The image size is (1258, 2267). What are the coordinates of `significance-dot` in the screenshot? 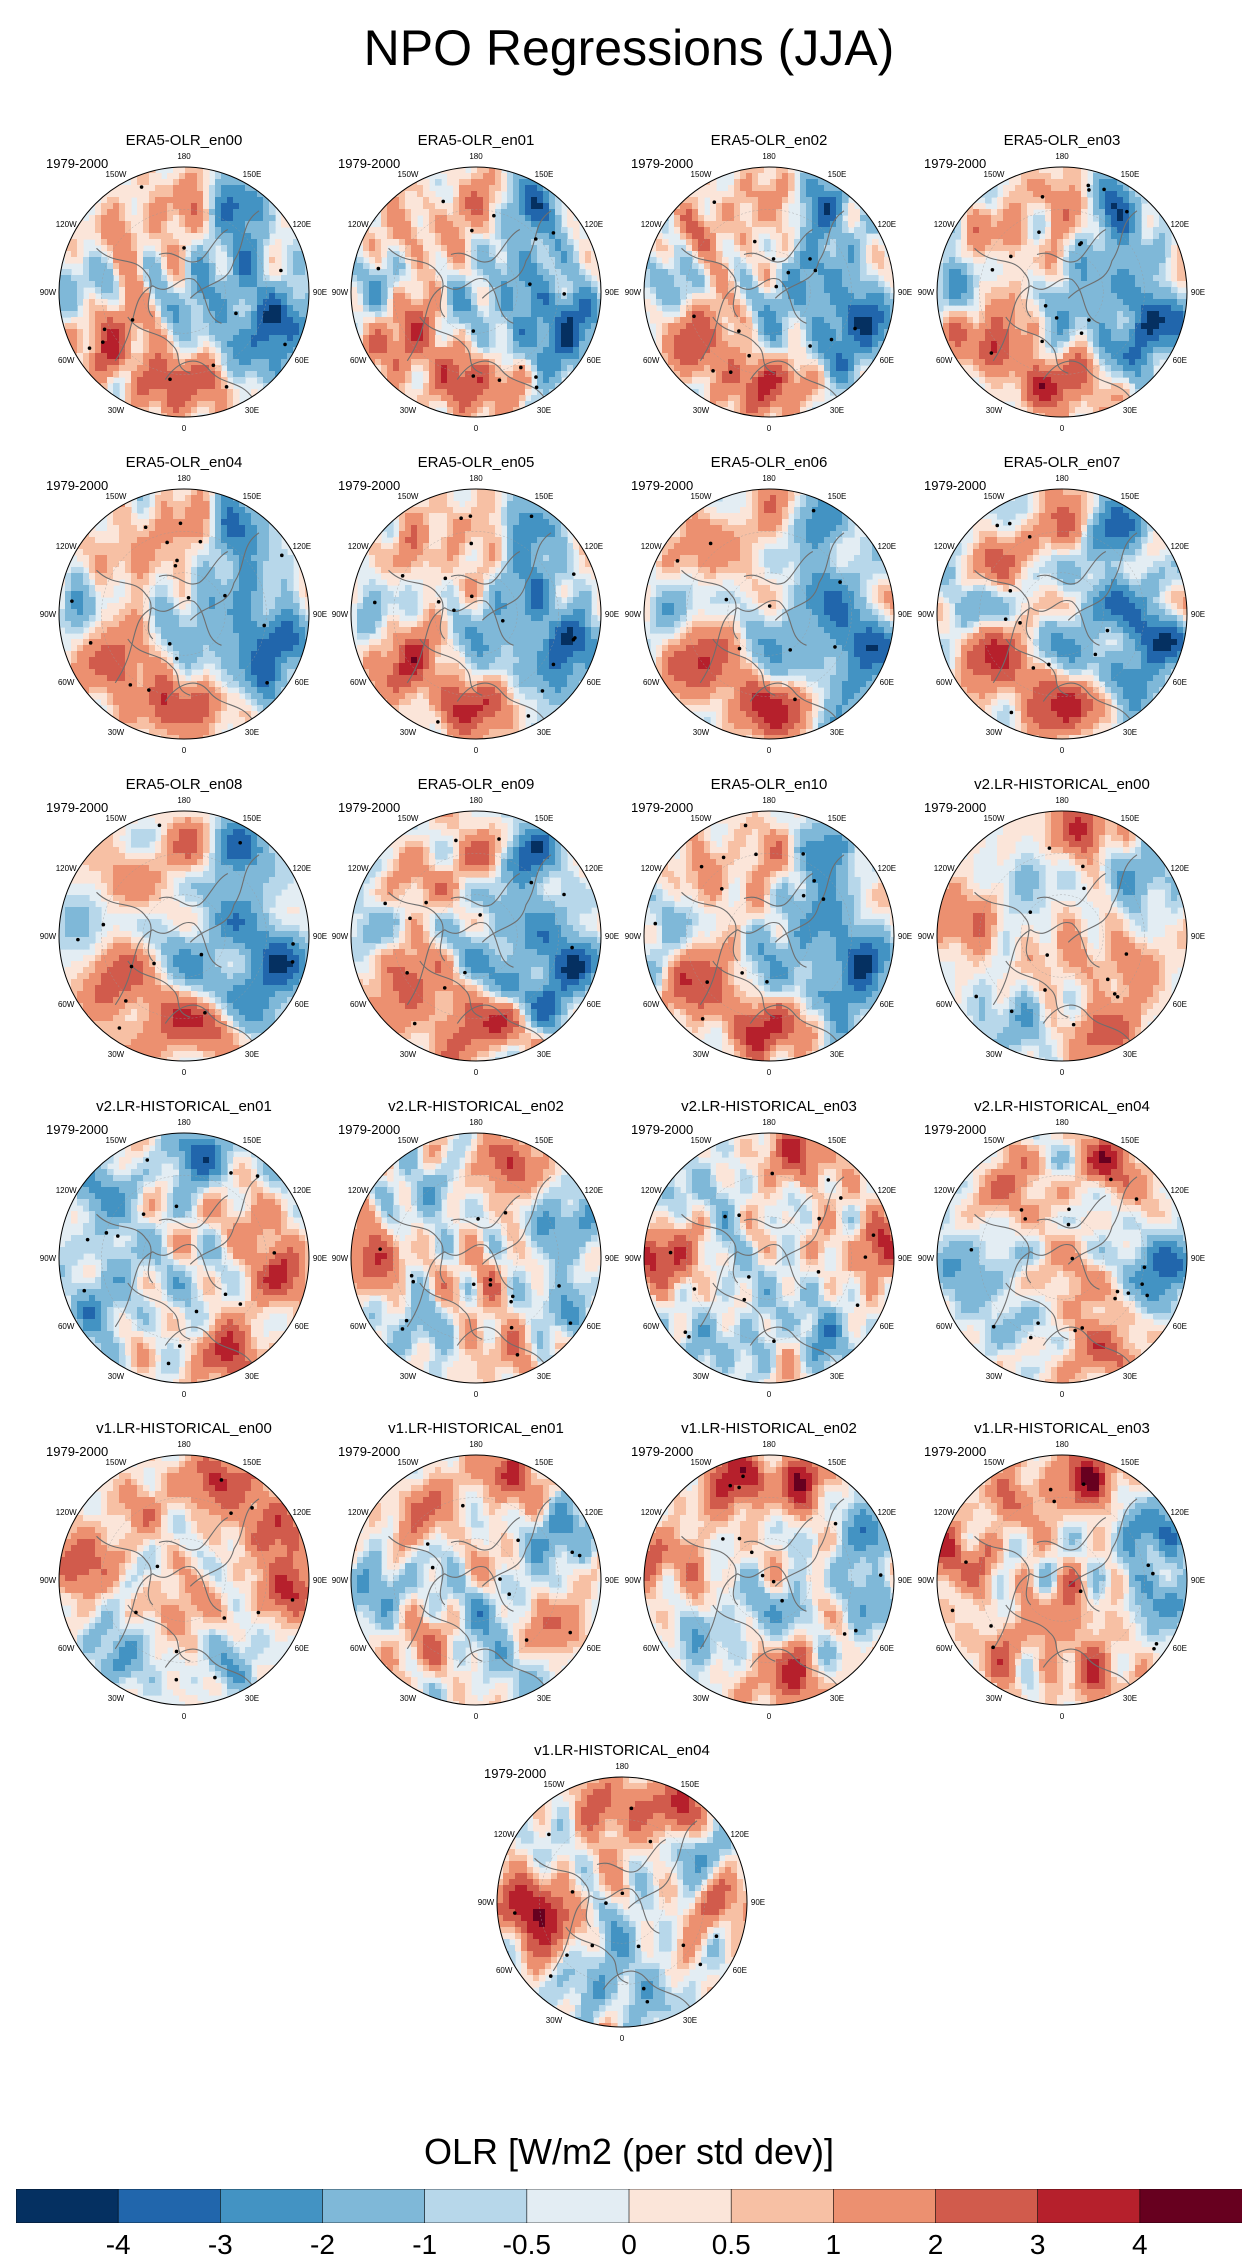 It's located at (564, 294).